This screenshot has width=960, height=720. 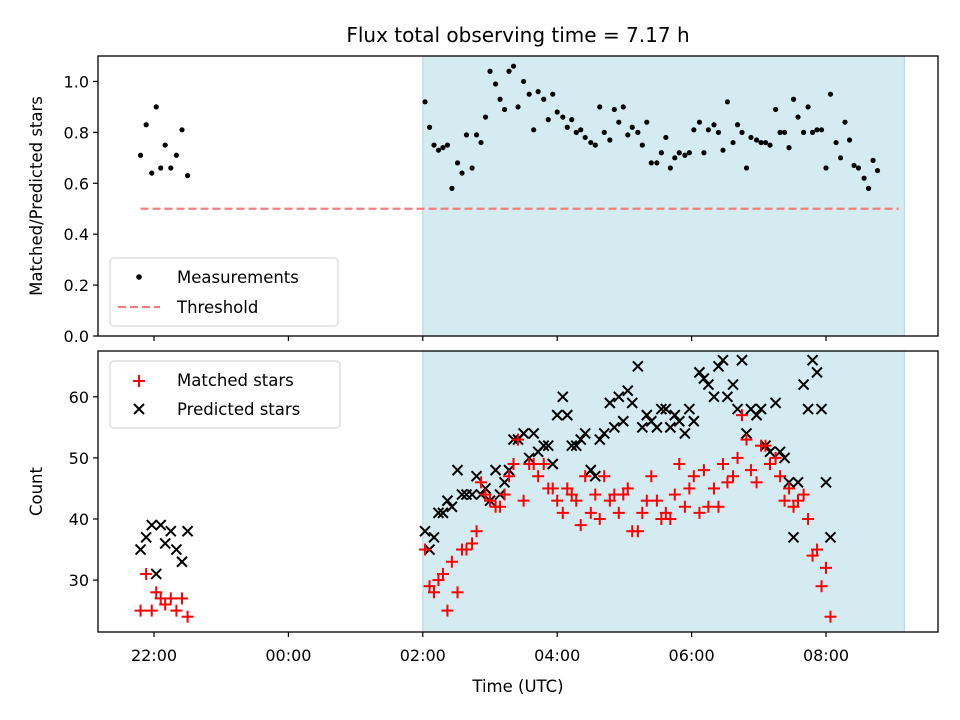 What do you see at coordinates (76, 234) in the screenshot?
I see `y-tick-label: 0.4` at bounding box center [76, 234].